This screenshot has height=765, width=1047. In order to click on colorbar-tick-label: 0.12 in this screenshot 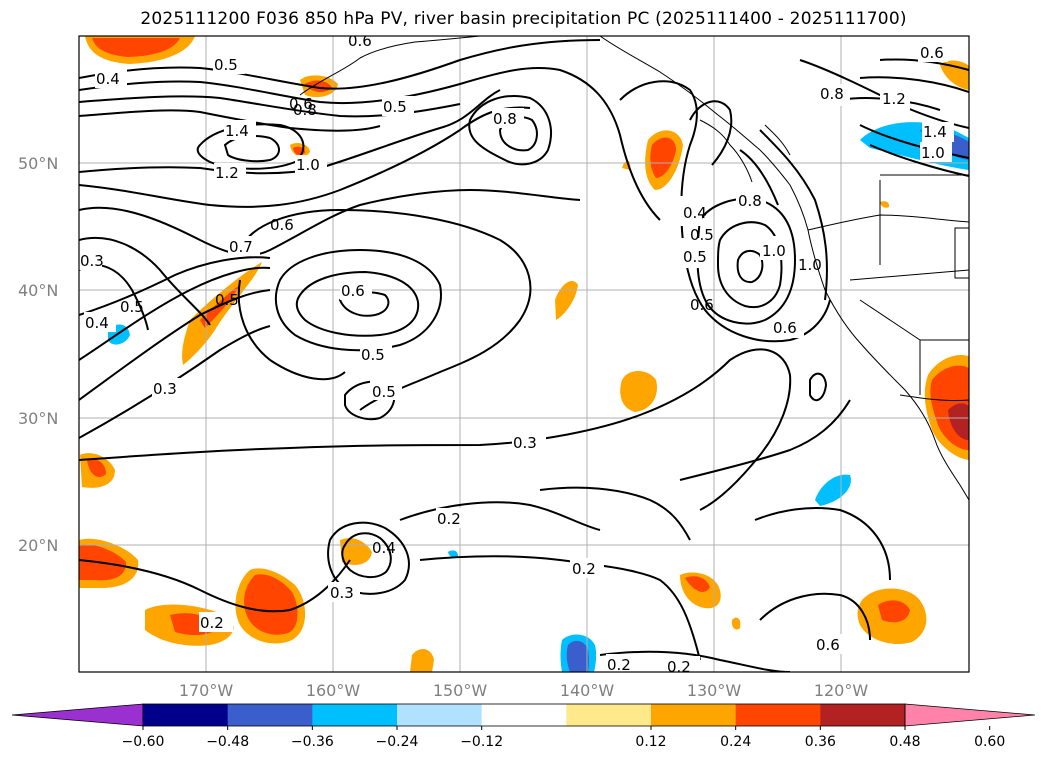, I will do `click(650, 742)`.